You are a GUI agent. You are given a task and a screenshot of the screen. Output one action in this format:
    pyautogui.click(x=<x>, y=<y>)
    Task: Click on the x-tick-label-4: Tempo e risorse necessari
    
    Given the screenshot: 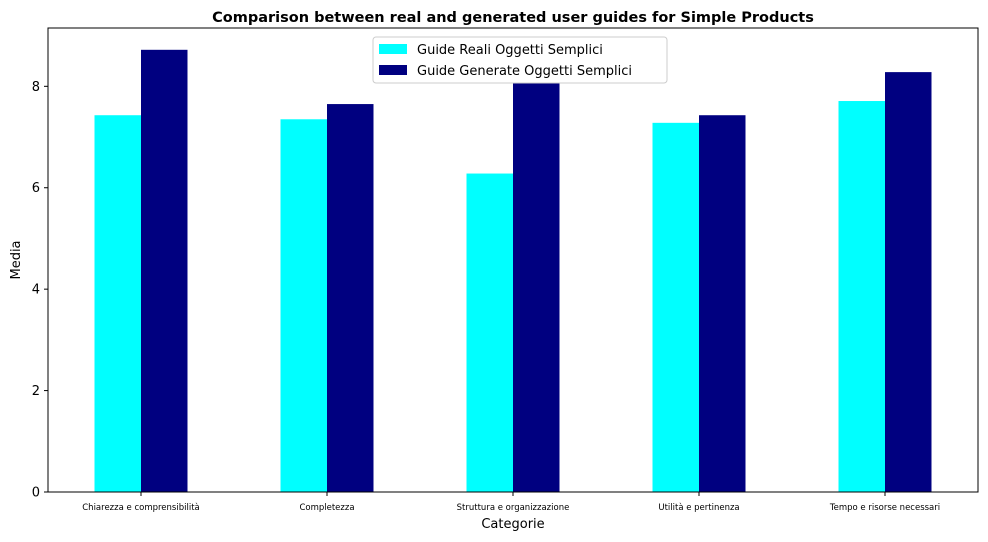 What is the action you would take?
    pyautogui.click(x=884, y=508)
    